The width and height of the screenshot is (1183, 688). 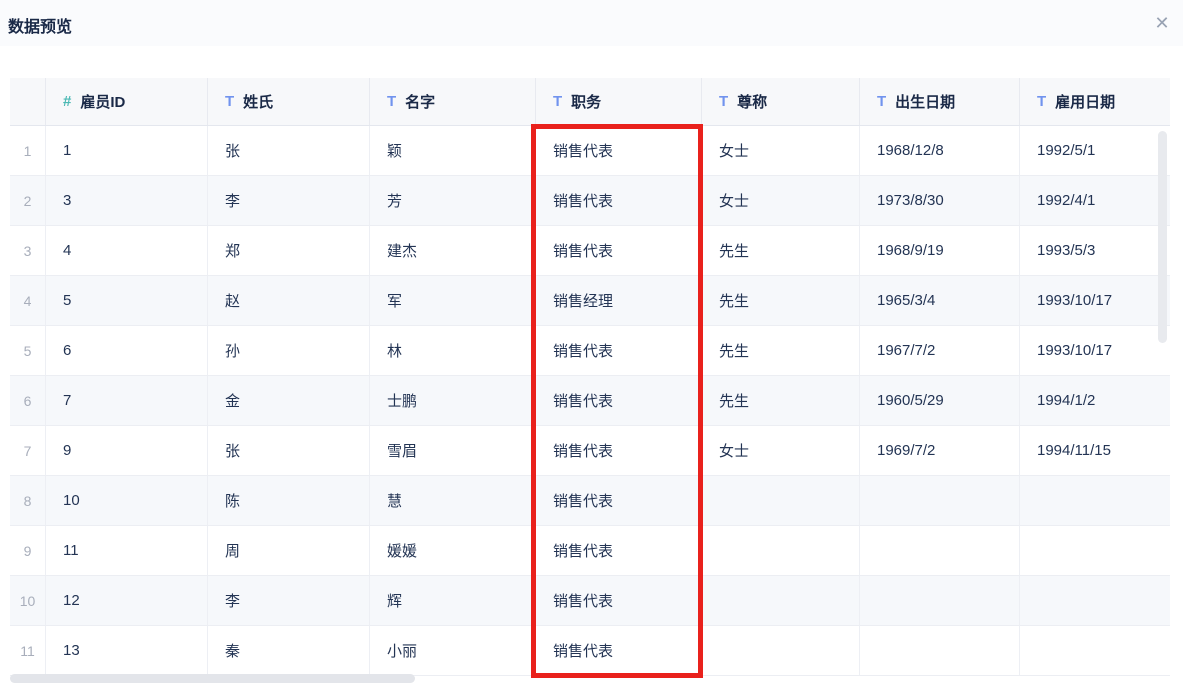 What do you see at coordinates (590, 301) in the screenshot?
I see `table-row: 4 5 赵军销售经理 先生 1965/3/4 1993/10/17` at bounding box center [590, 301].